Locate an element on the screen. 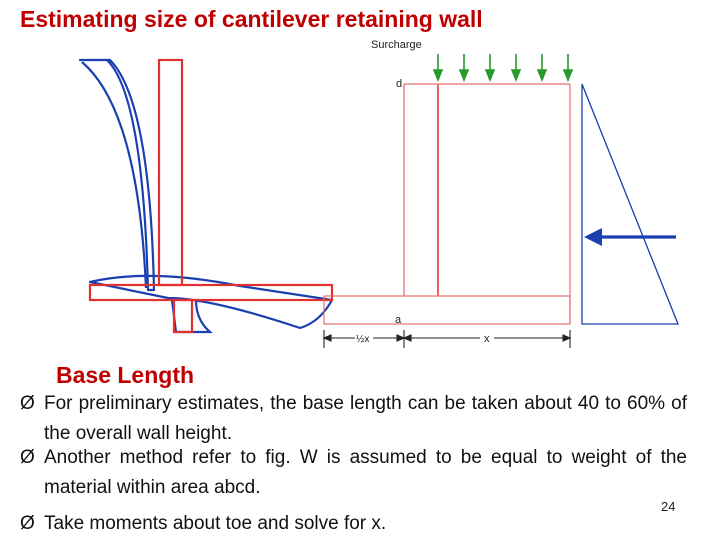 The height and width of the screenshot is (540, 720). point-a-label: a is located at coordinates (398, 320).